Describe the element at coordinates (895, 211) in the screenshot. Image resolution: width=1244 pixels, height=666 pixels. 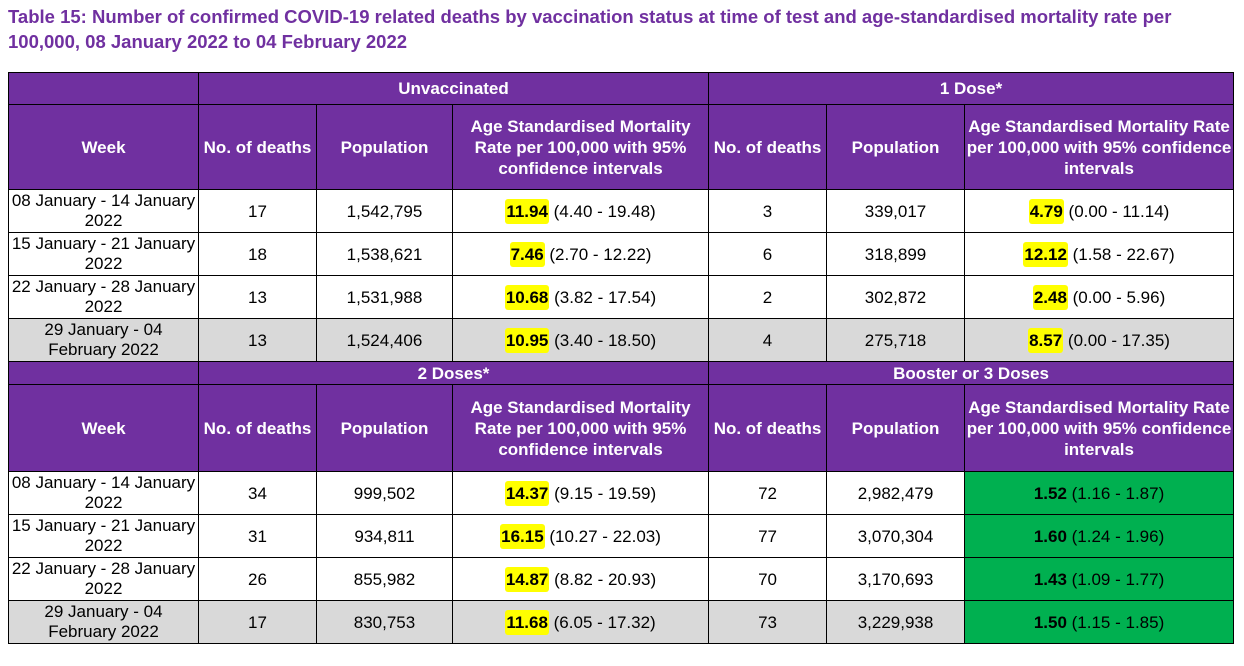
I see `population-value: 339,017` at that location.